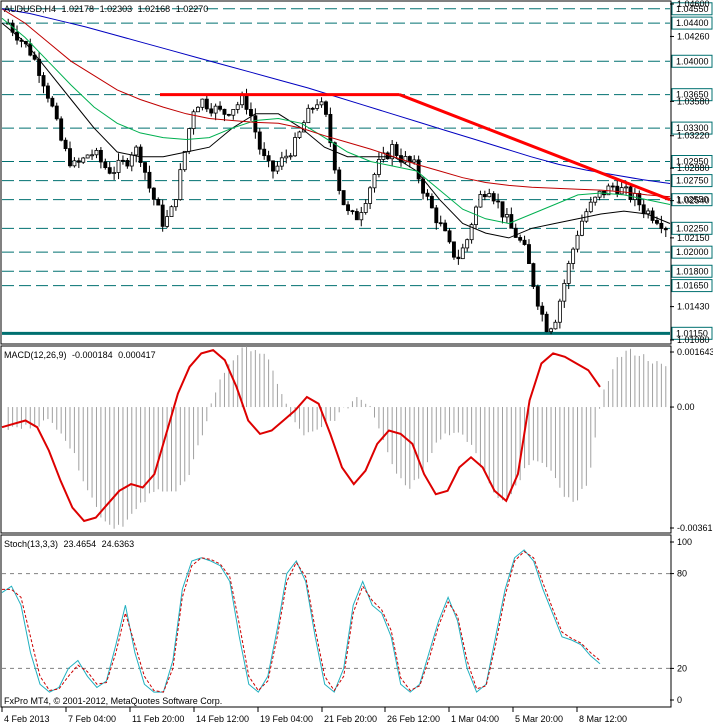 Image resolution: width=713 pixels, height=728 pixels. I want to click on level-label: 1.04400, so click(692, 23).